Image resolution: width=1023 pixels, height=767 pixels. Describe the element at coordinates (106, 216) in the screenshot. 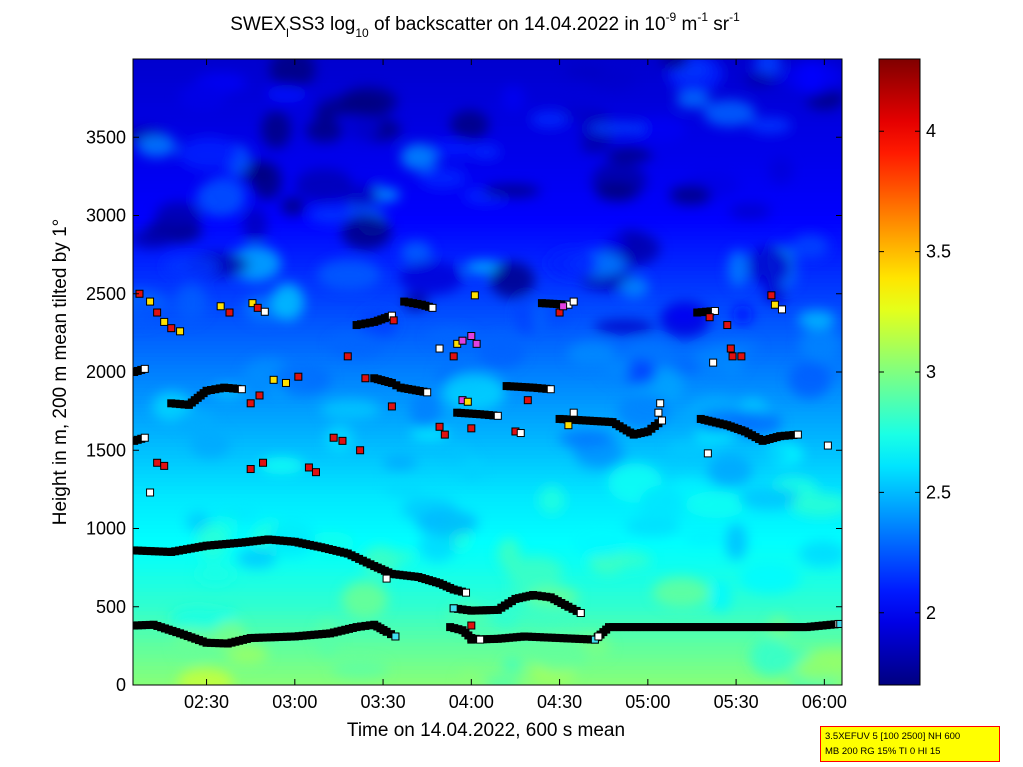

I see `y-tick-label: 3000` at that location.